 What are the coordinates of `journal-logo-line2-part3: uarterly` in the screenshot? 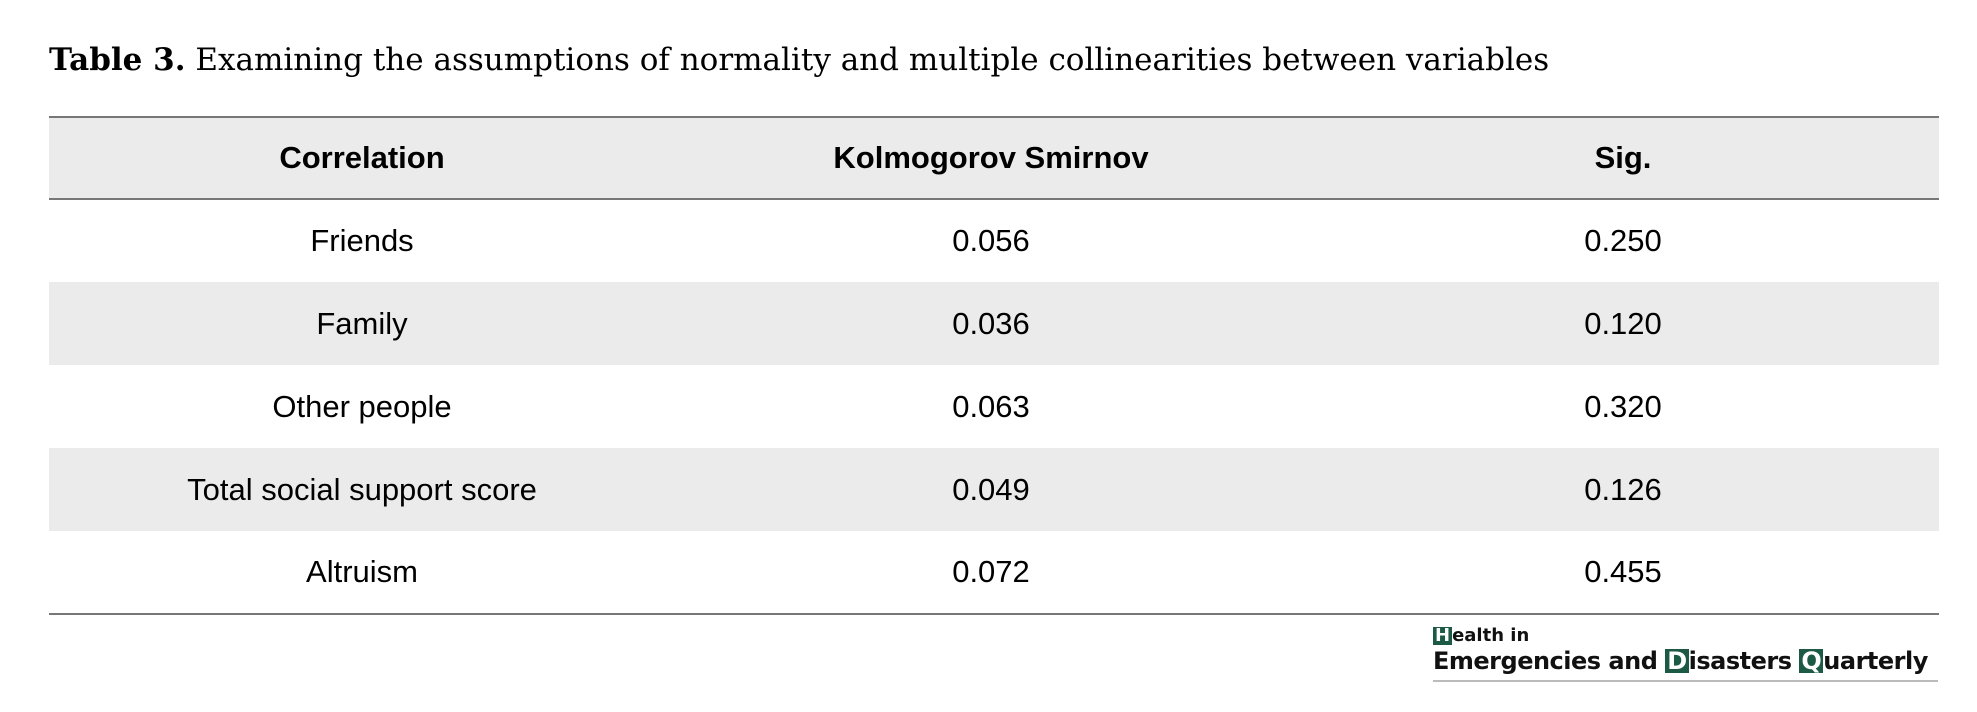 It's located at (1875, 661).